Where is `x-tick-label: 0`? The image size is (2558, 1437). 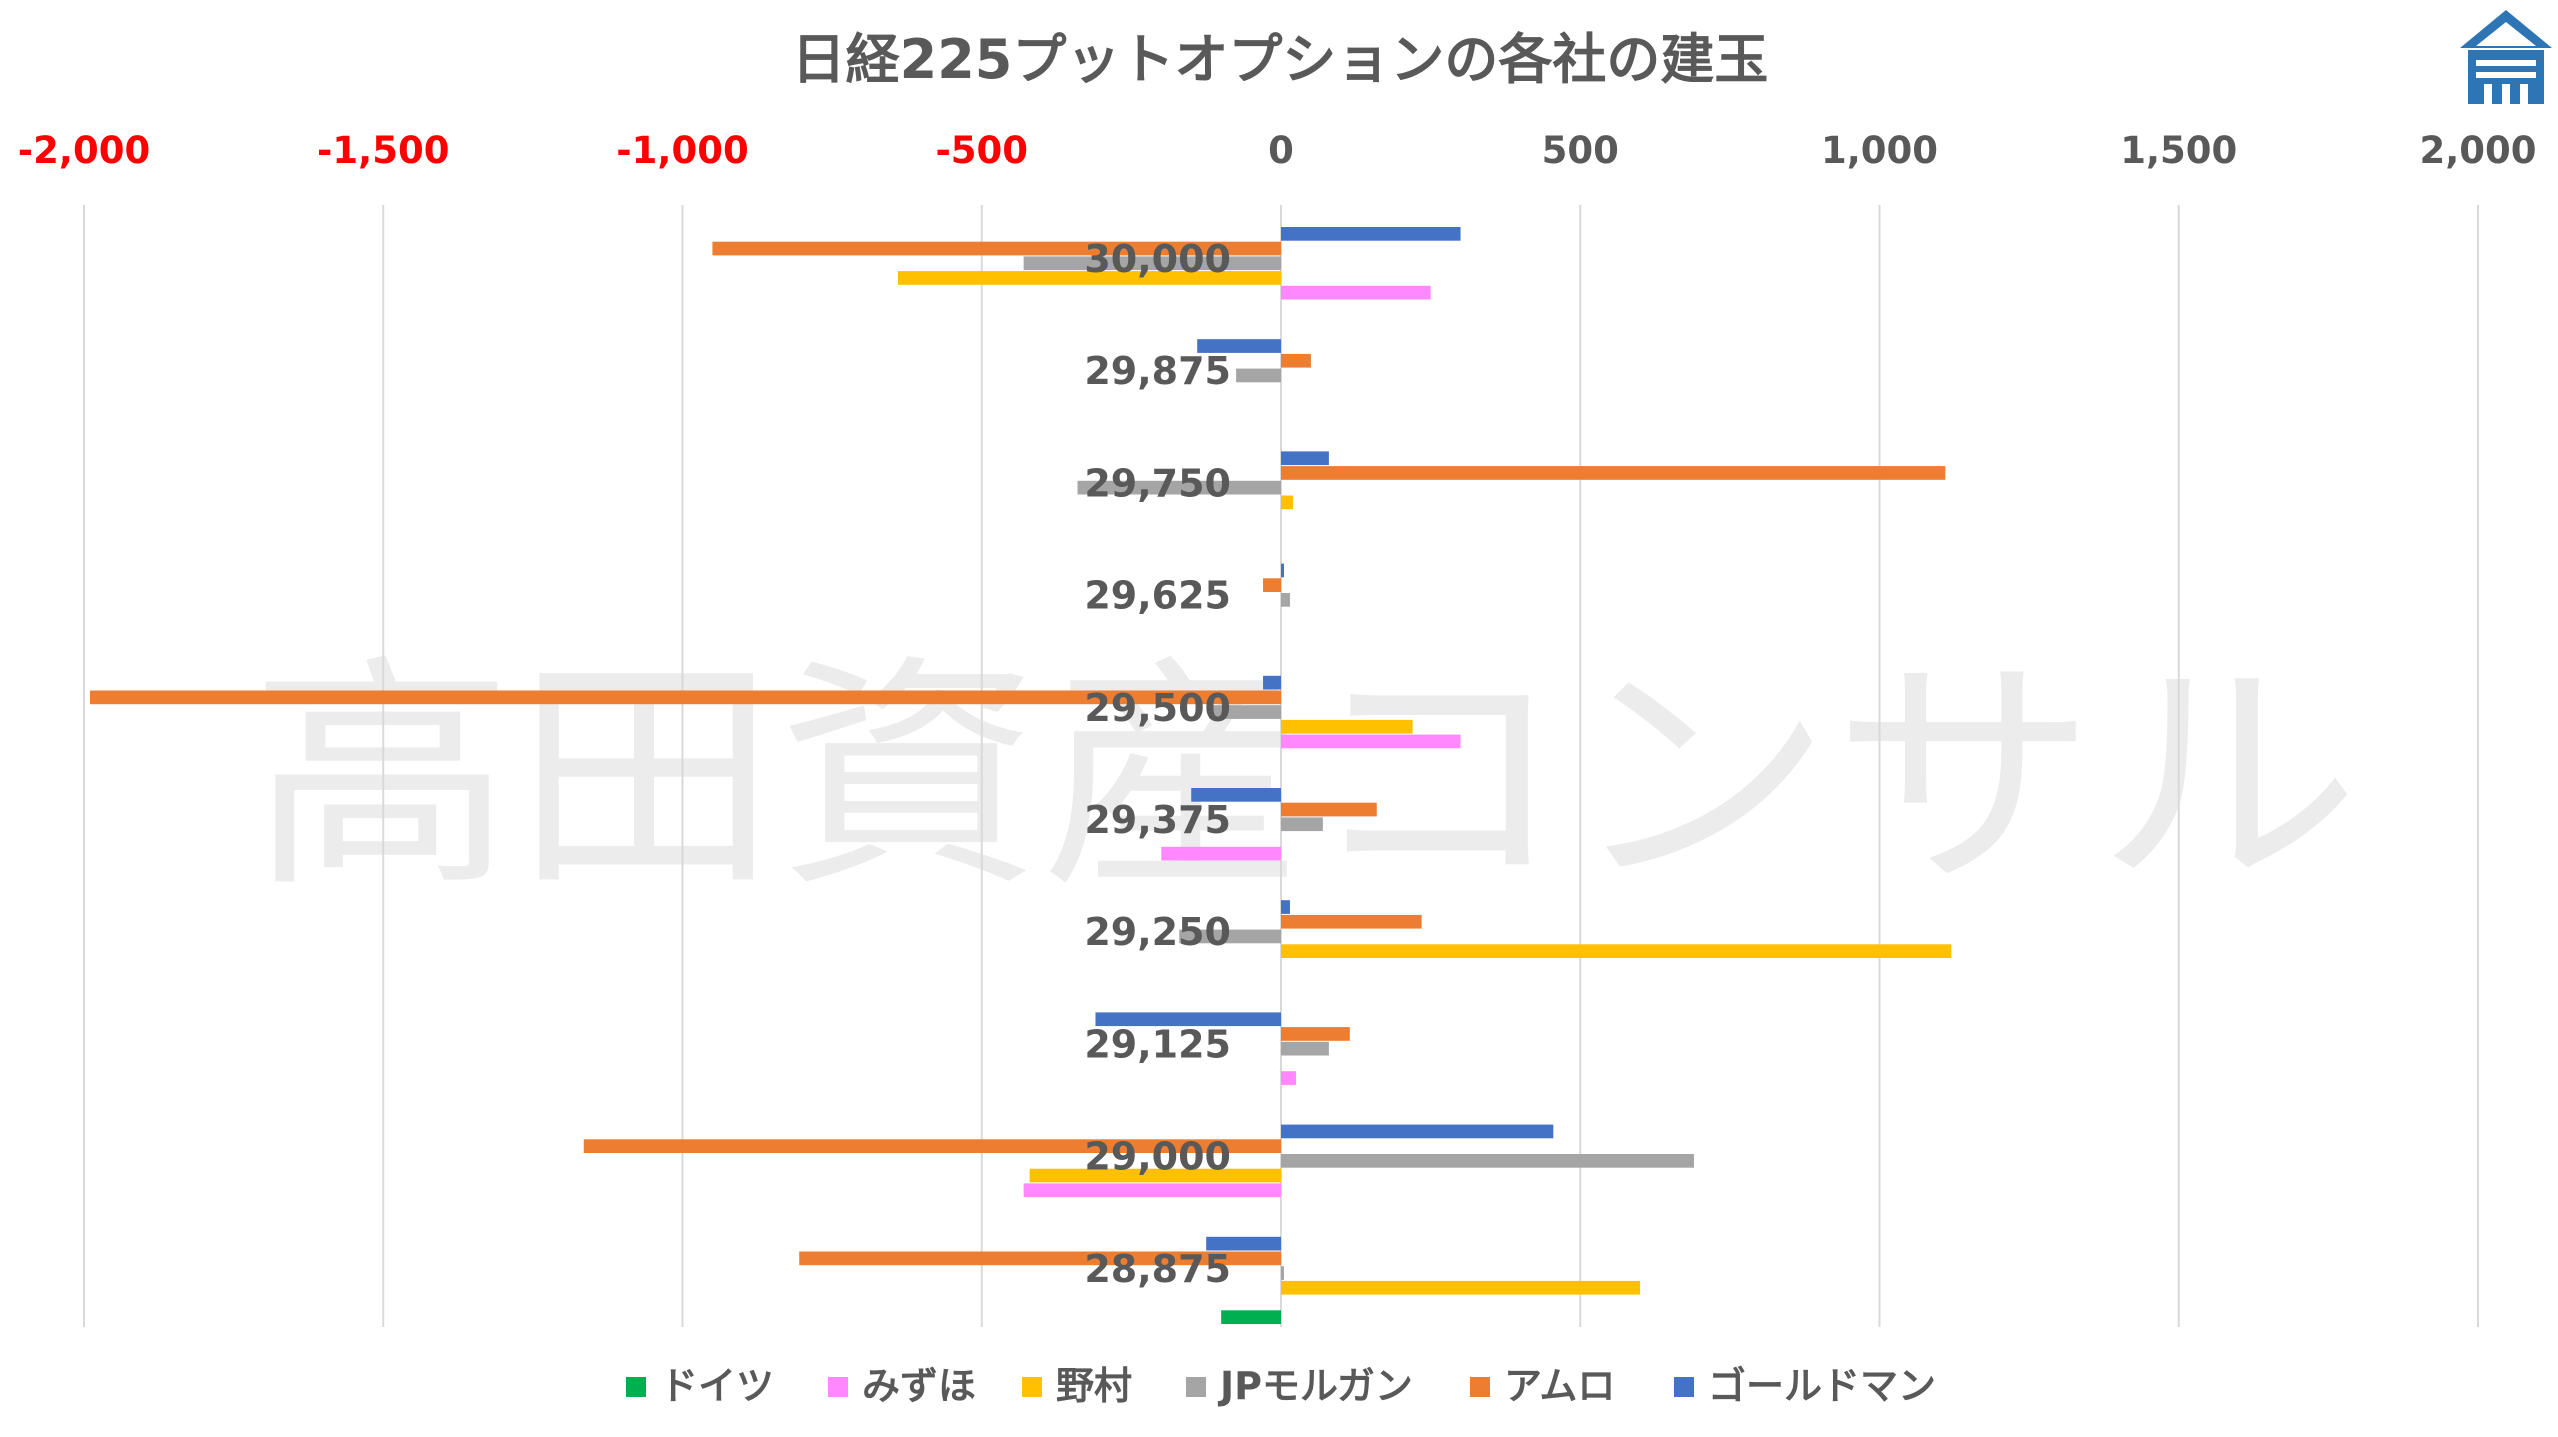 x-tick-label: 0 is located at coordinates (1281, 150).